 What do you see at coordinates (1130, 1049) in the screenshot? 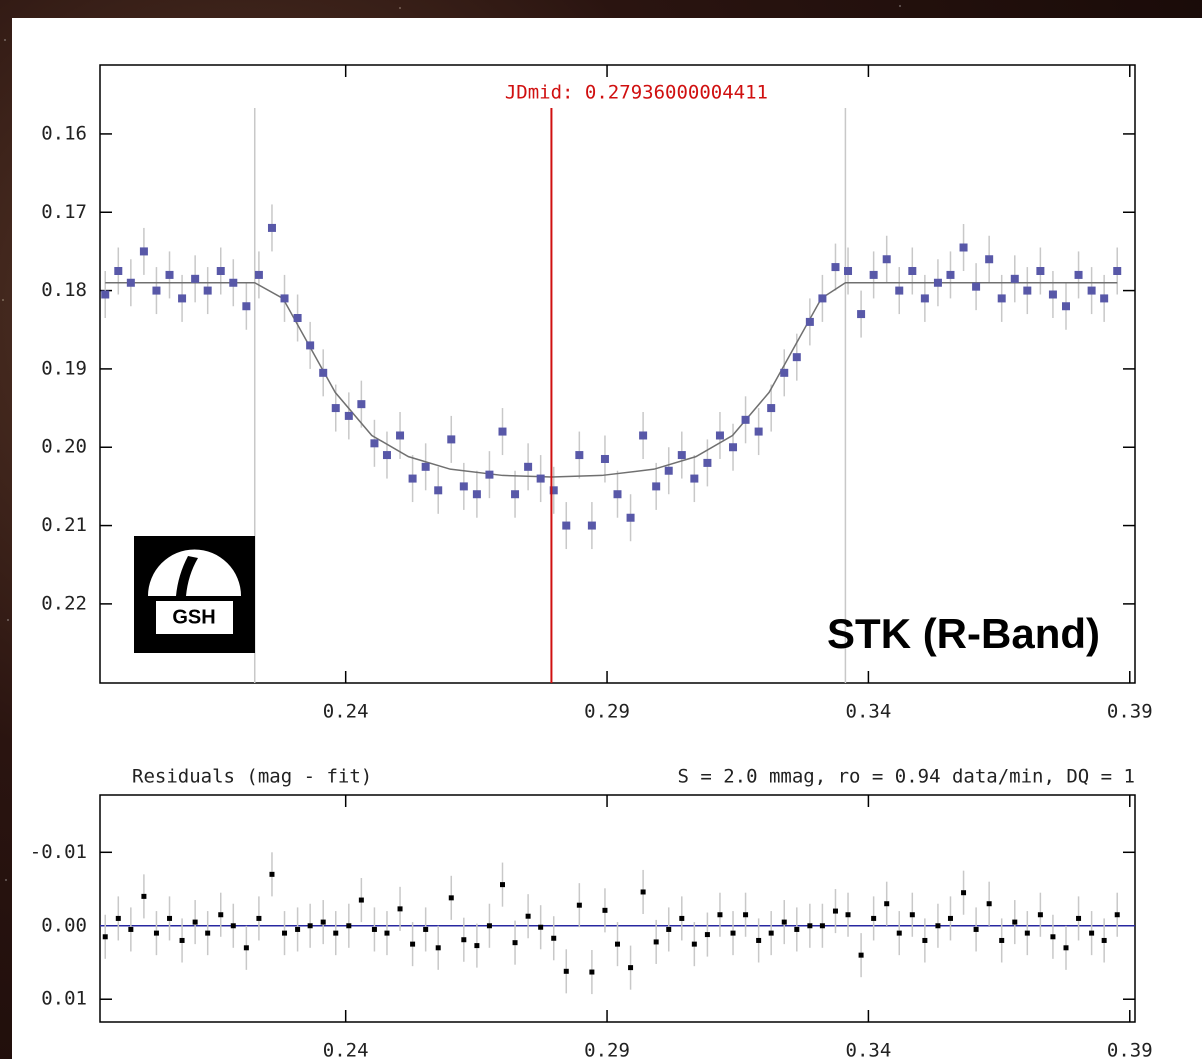
I see `x-tick-label: 0.39` at bounding box center [1130, 1049].